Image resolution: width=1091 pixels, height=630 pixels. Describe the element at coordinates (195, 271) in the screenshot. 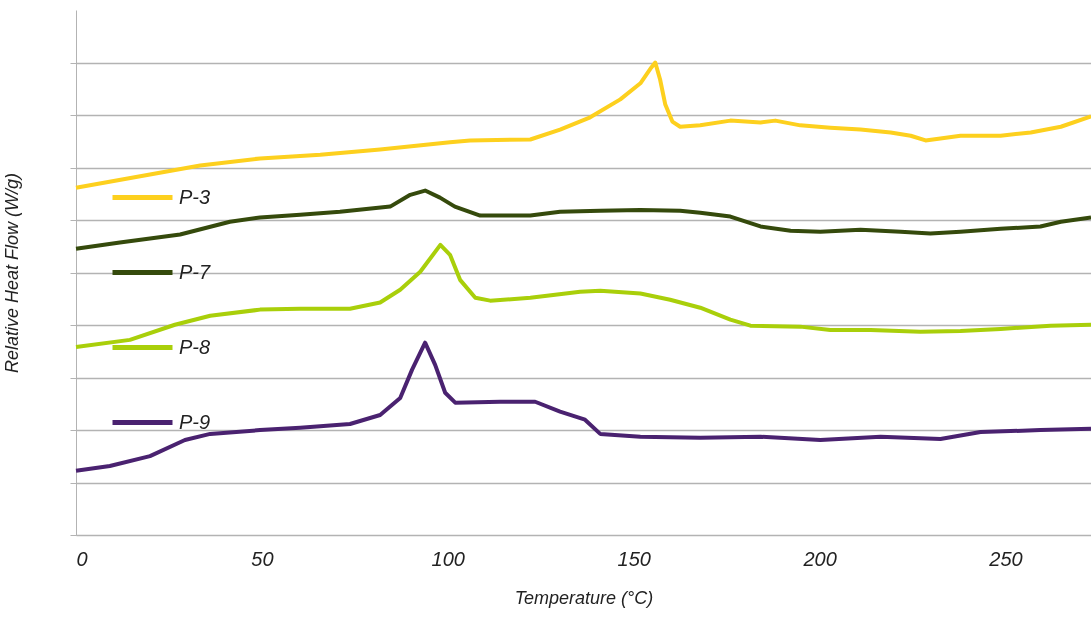

I see `legend-label: P-7` at that location.